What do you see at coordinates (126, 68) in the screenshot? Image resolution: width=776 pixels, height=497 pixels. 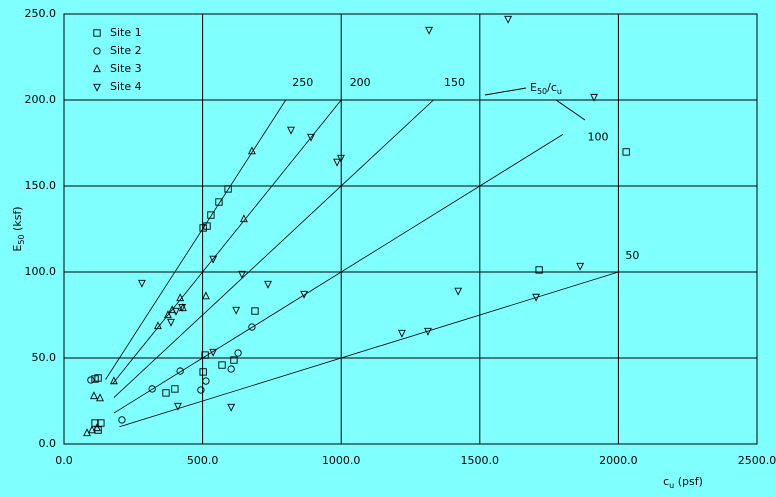 I see `legend-label: Site 3` at bounding box center [126, 68].